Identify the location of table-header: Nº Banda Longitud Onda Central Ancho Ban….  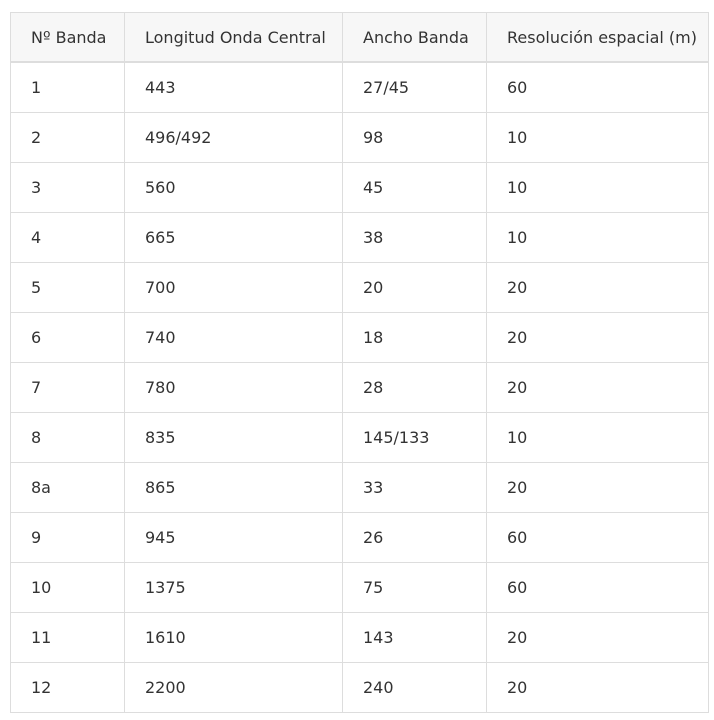
(359, 37).